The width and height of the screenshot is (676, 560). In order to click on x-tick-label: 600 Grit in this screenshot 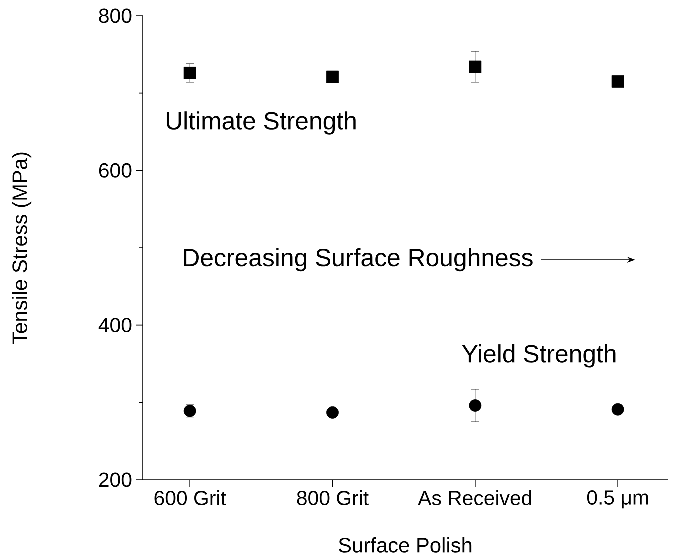, I will do `click(190, 498)`.